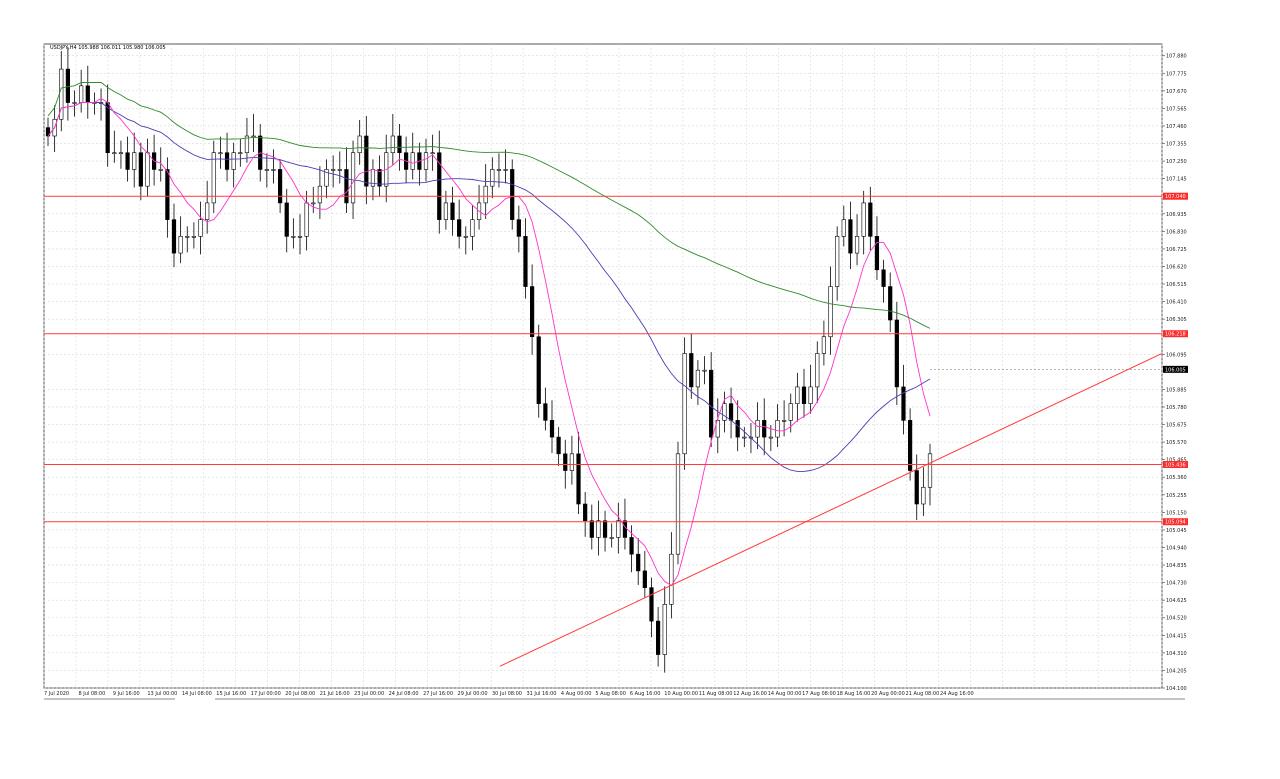 The image size is (1280, 779). Describe the element at coordinates (56, 694) in the screenshot. I see `x-tick-label: 7 Jul 2020` at that location.